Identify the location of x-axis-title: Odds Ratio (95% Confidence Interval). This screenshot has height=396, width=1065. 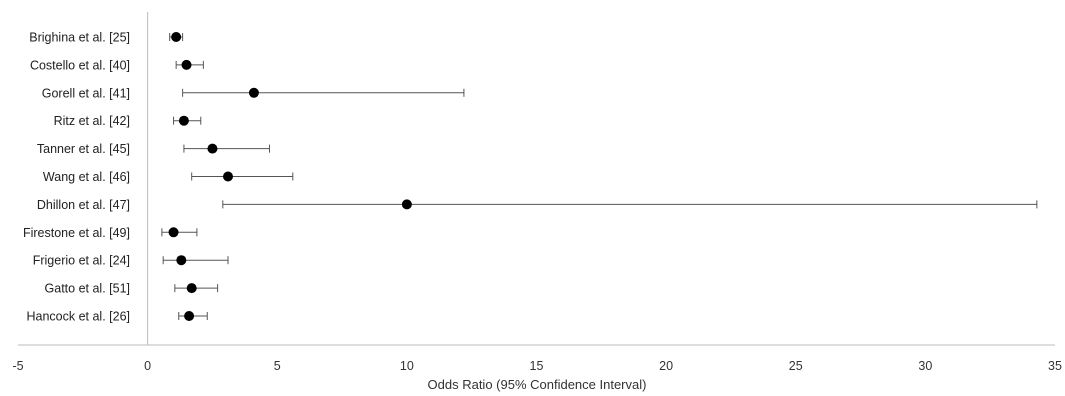
(537, 384).